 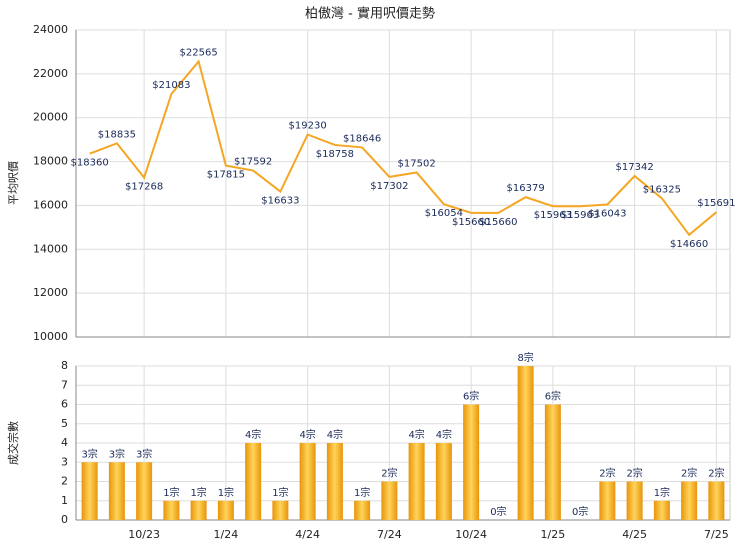 What do you see at coordinates (389, 534) in the screenshot?
I see `x-tick-label: 7/24` at bounding box center [389, 534].